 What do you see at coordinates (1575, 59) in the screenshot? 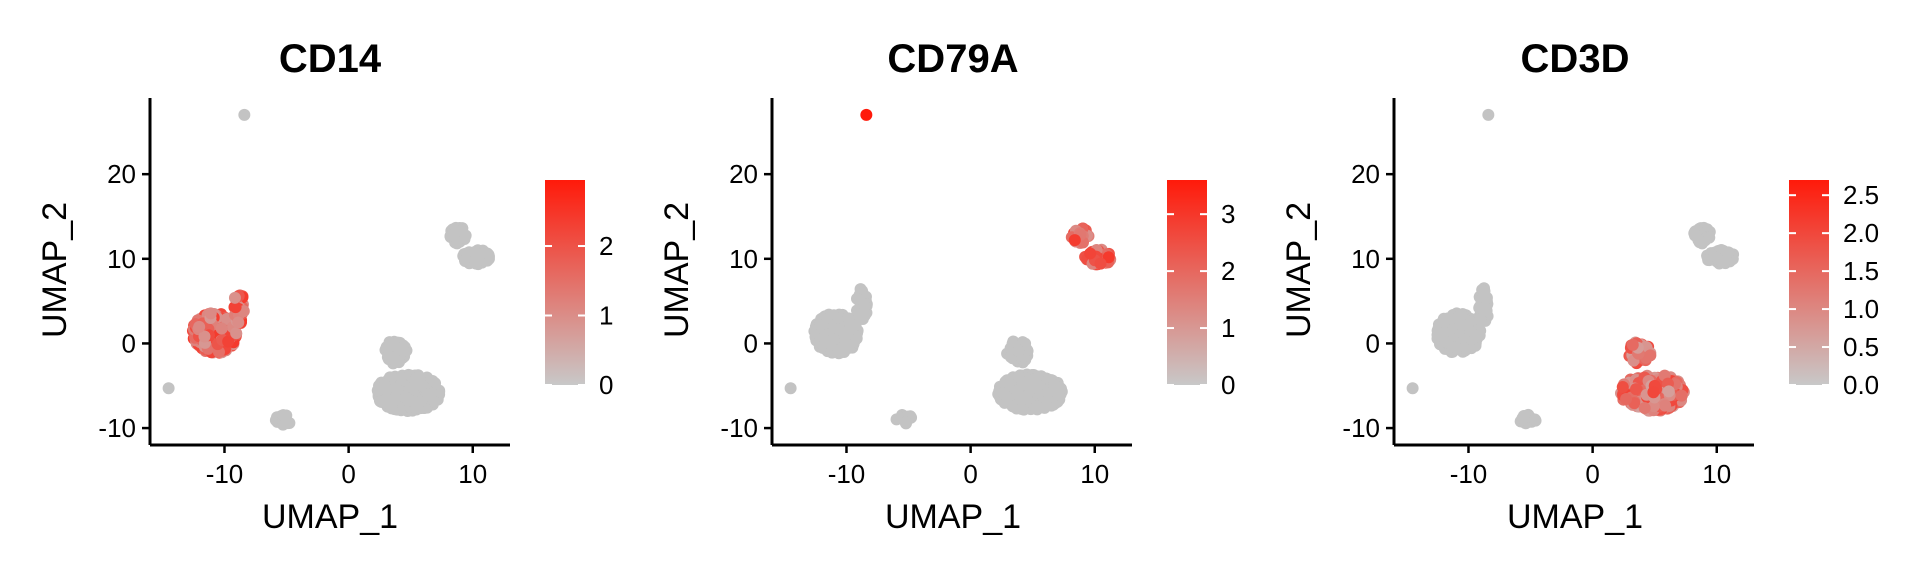
I see `panel-title: CD3D` at bounding box center [1575, 59].